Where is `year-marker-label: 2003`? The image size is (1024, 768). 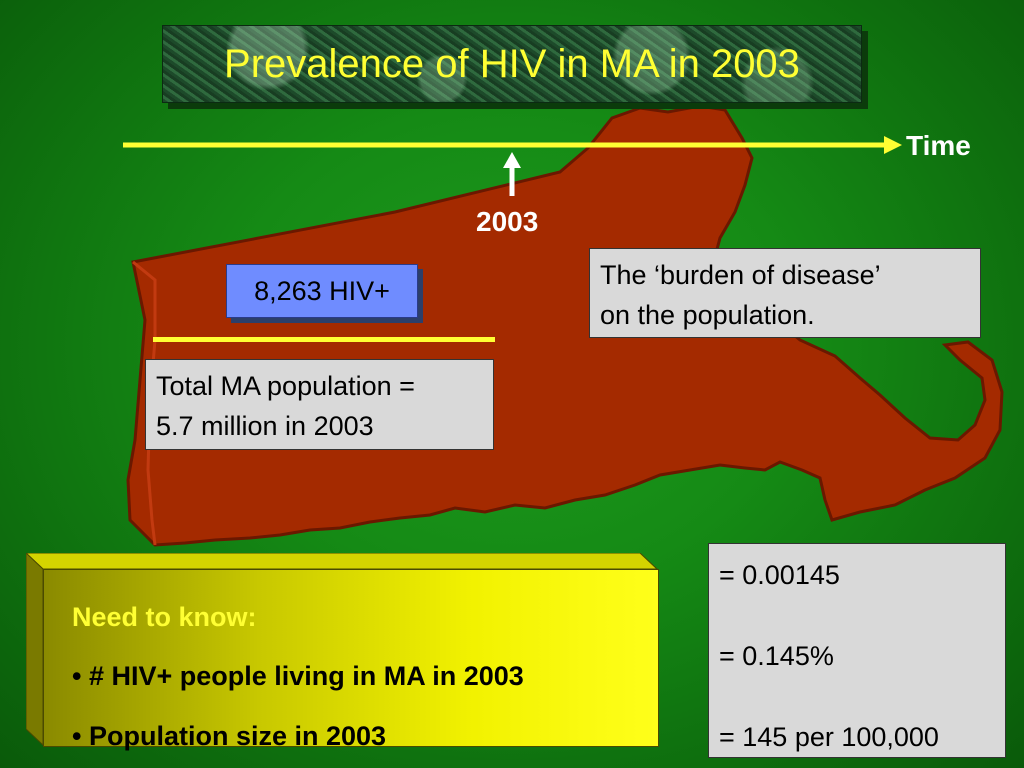
year-marker-label: 2003 is located at coordinates (507, 221).